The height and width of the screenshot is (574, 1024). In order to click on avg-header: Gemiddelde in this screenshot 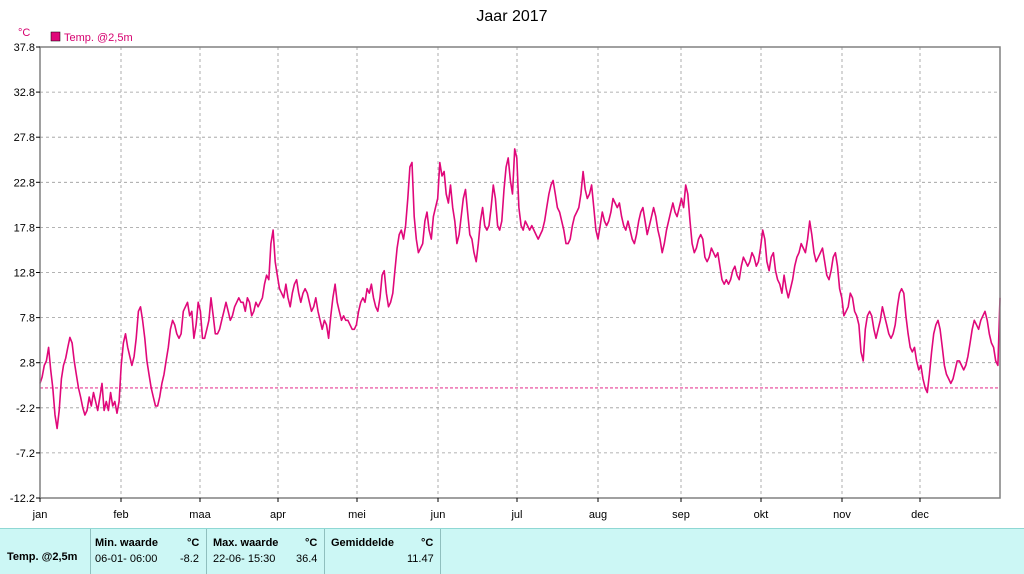, I will do `click(362, 543)`.